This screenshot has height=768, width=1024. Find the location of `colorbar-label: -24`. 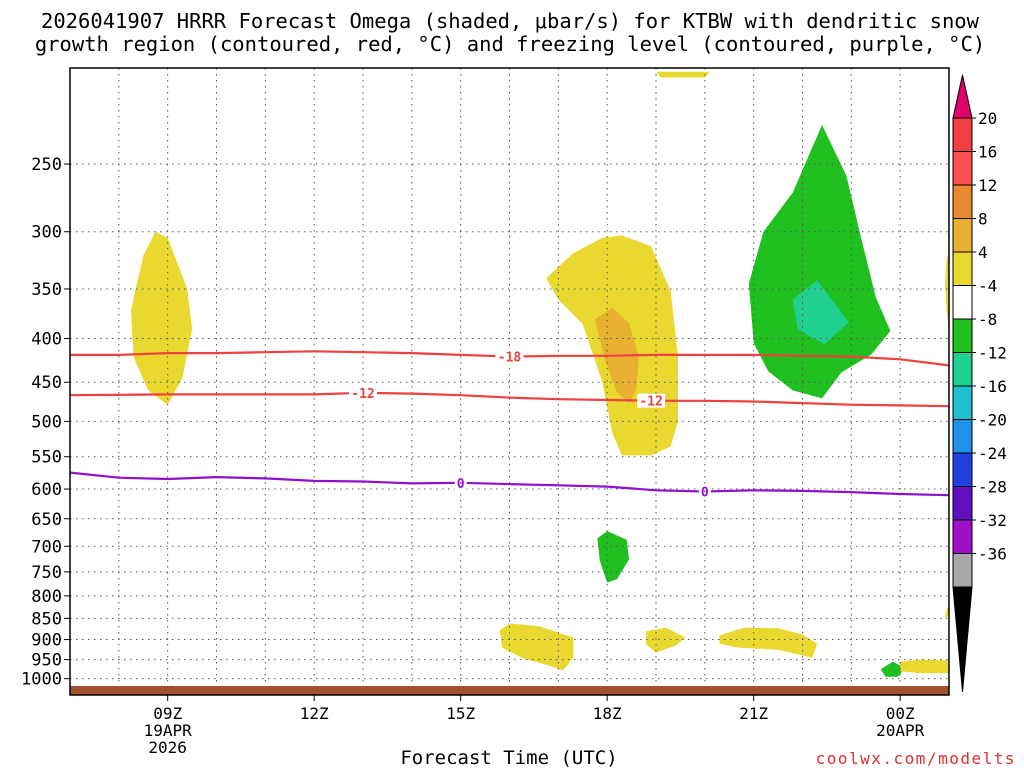

colorbar-label: -24 is located at coordinates (992, 453).